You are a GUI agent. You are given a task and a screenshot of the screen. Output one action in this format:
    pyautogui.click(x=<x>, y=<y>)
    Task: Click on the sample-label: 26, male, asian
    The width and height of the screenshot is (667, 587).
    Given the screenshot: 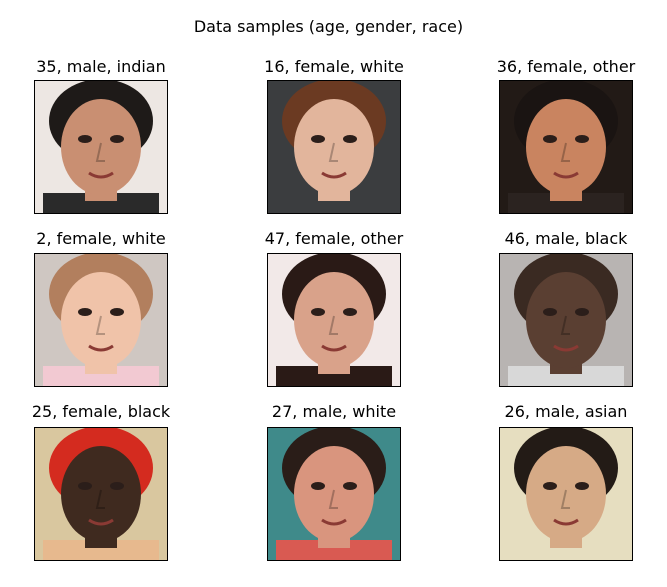 What is the action you would take?
    pyautogui.click(x=566, y=411)
    